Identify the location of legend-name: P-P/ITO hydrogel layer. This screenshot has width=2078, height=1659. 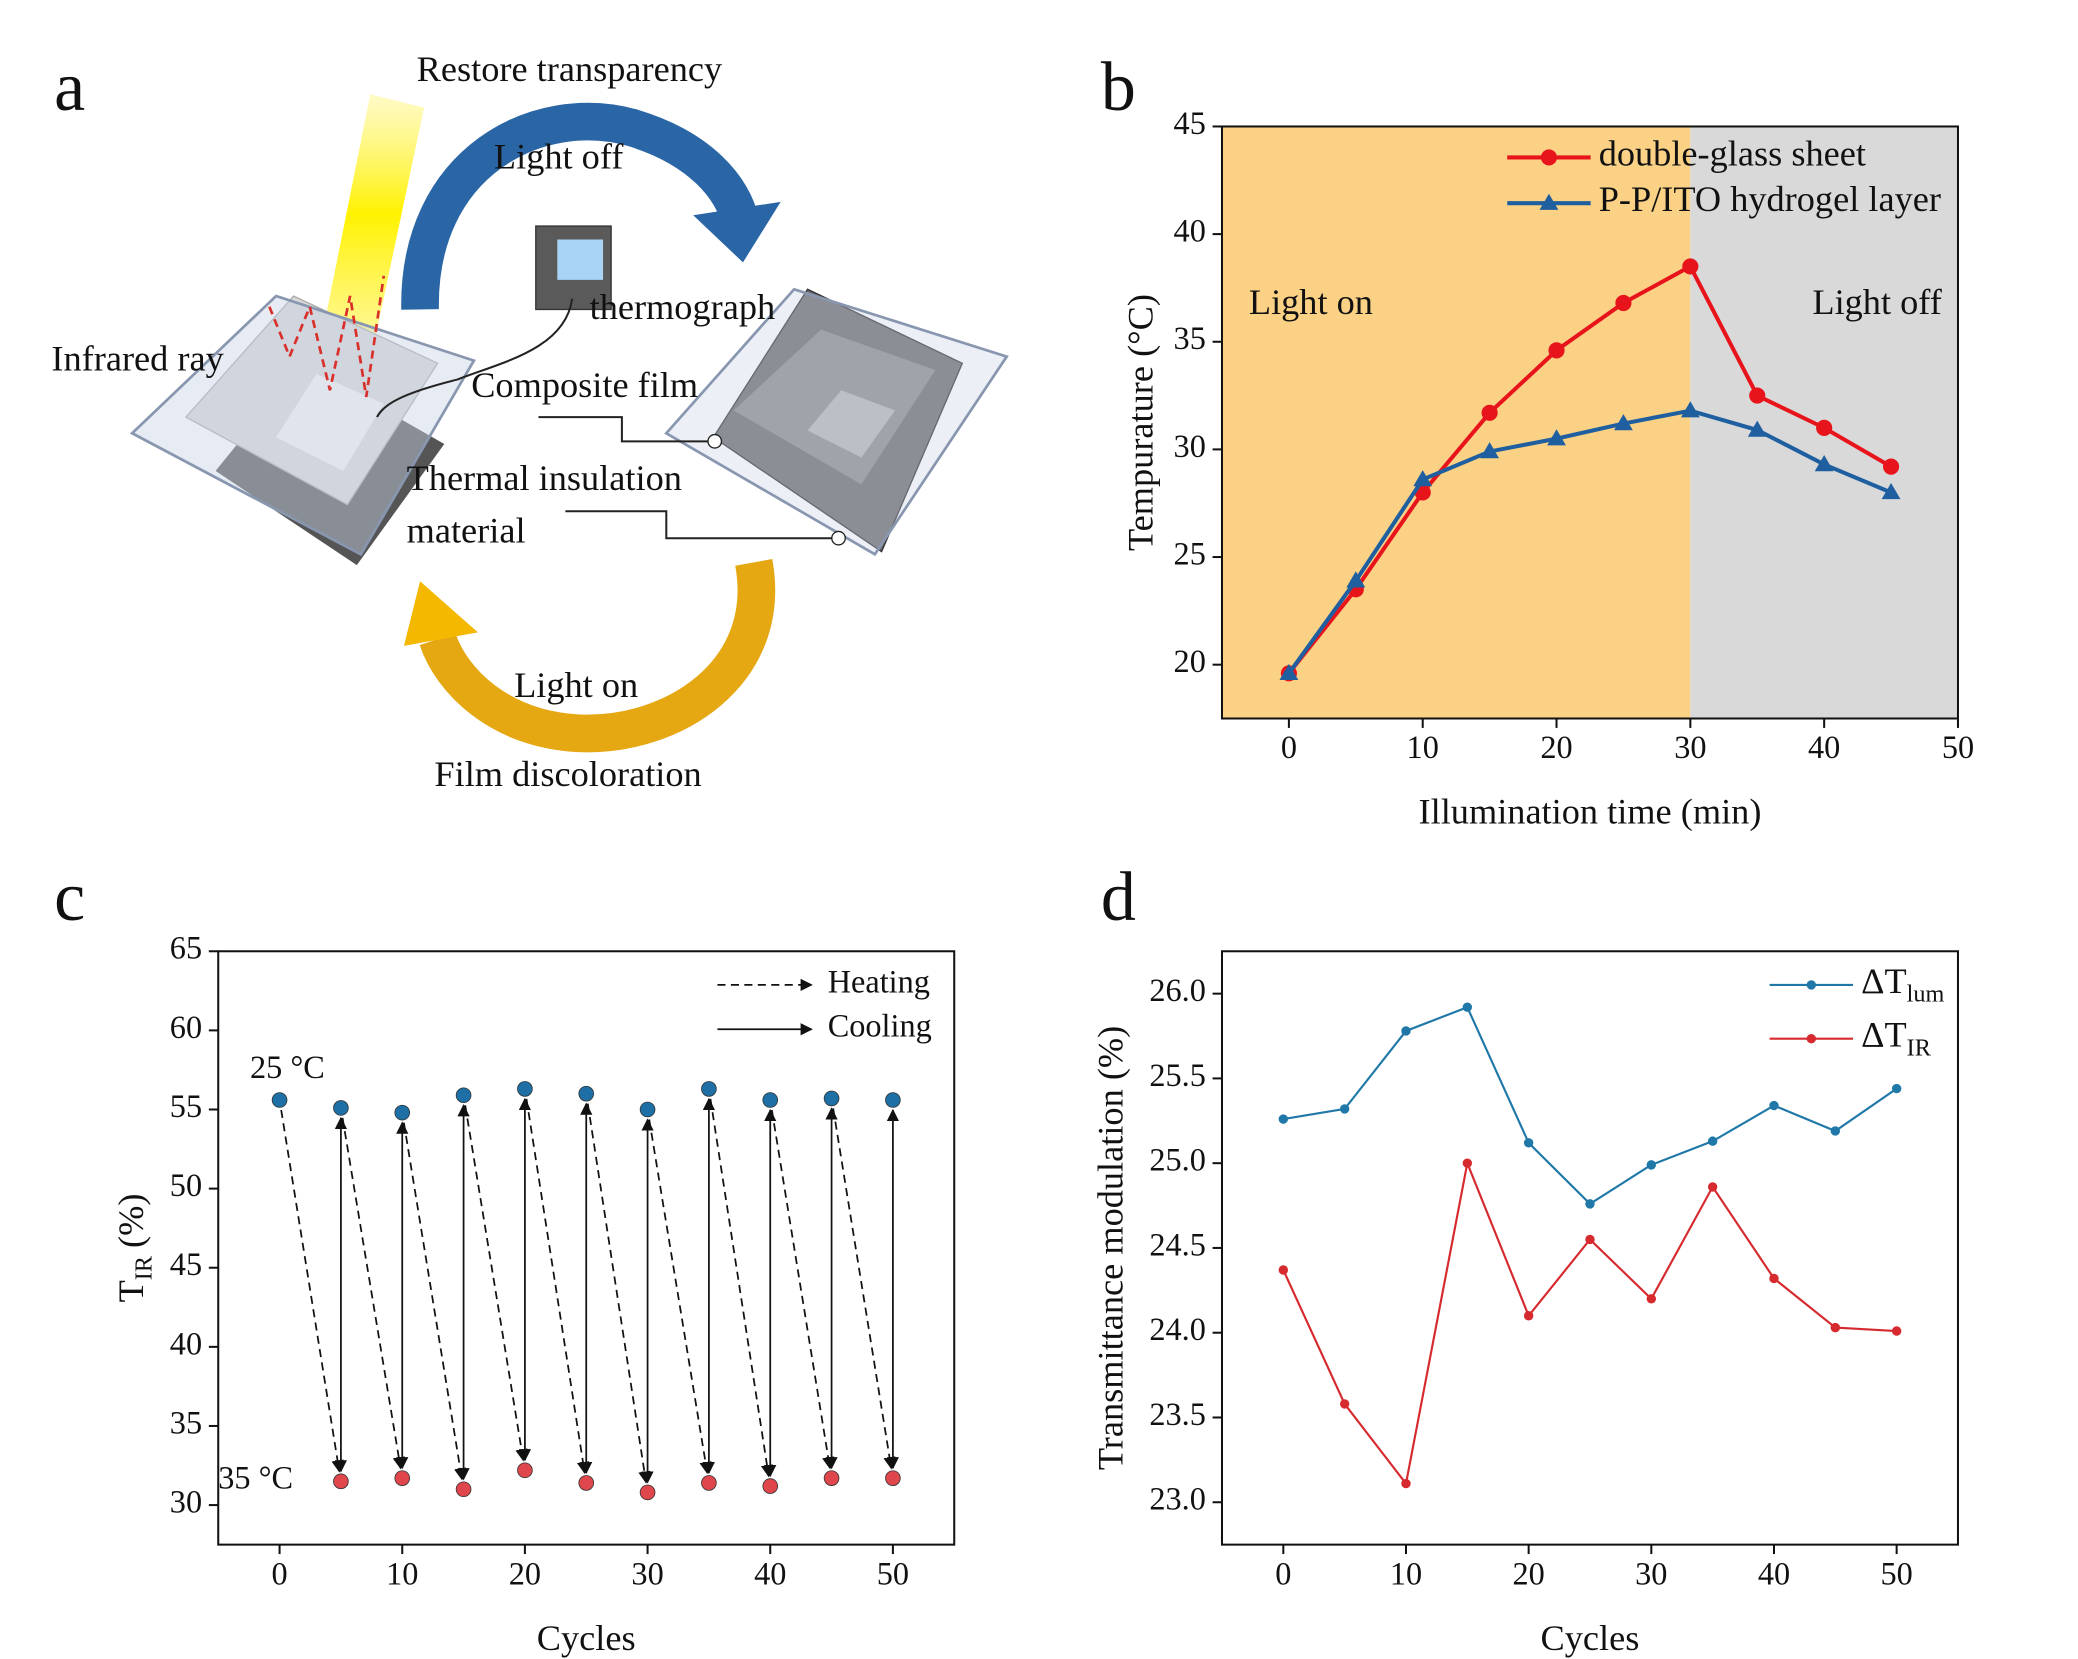
(1770, 199).